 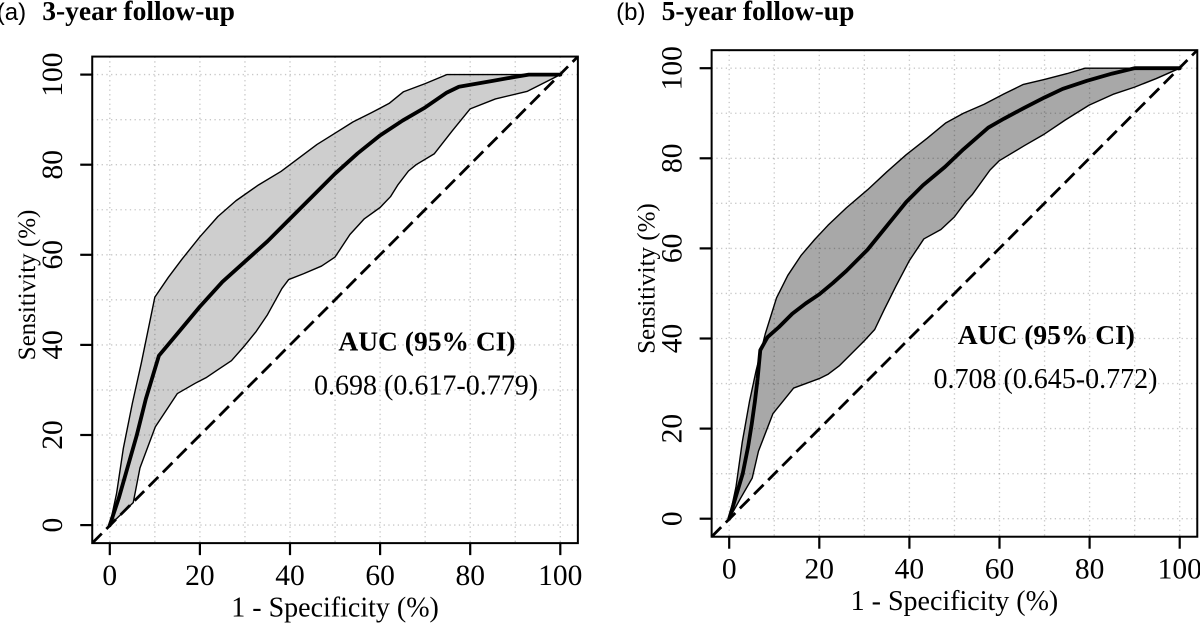 What do you see at coordinates (630, 13) in the screenshot?
I see `svg-text: (b)` at bounding box center [630, 13].